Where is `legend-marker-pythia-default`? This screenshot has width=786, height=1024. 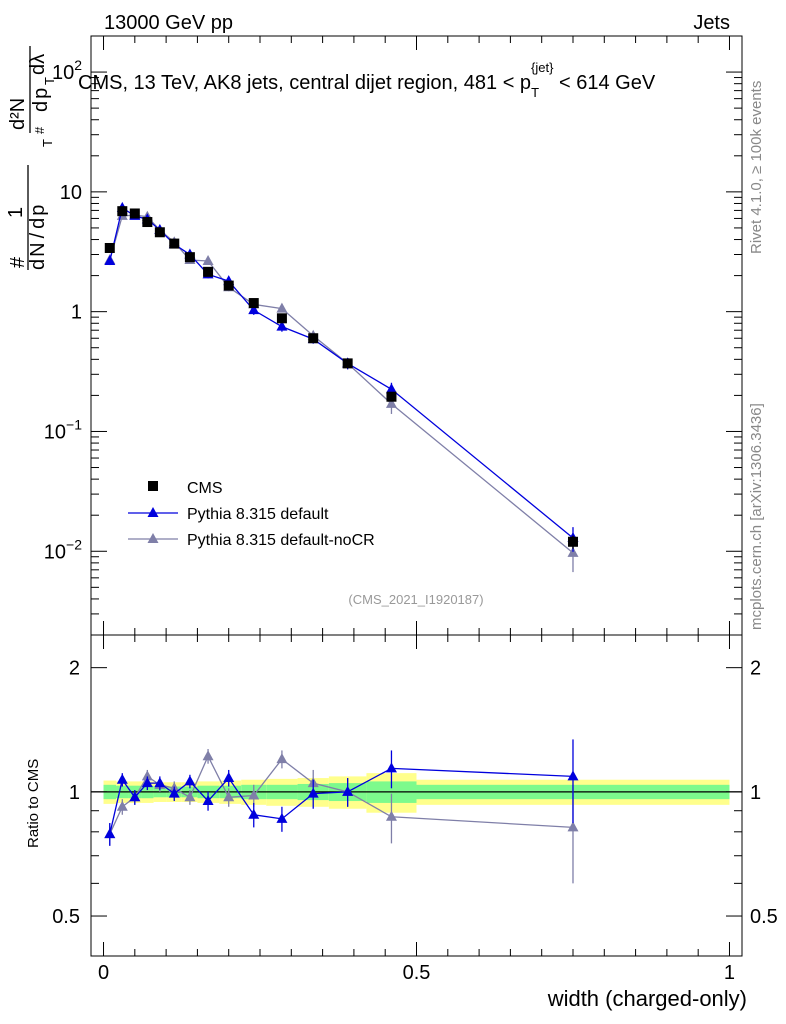 legend-marker-pythia-default is located at coordinates (153, 512).